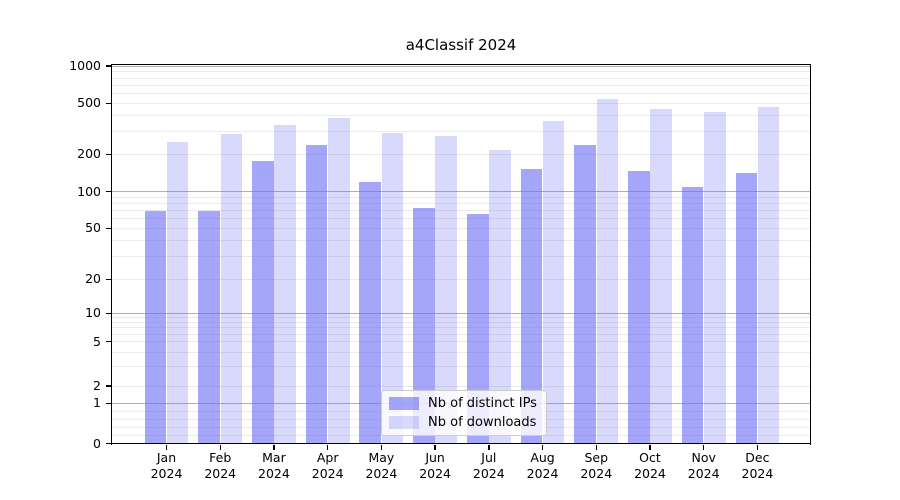 This screenshot has height=500, width=900. Describe the element at coordinates (607, 271) in the screenshot. I see `bar-downloads-sep` at that location.